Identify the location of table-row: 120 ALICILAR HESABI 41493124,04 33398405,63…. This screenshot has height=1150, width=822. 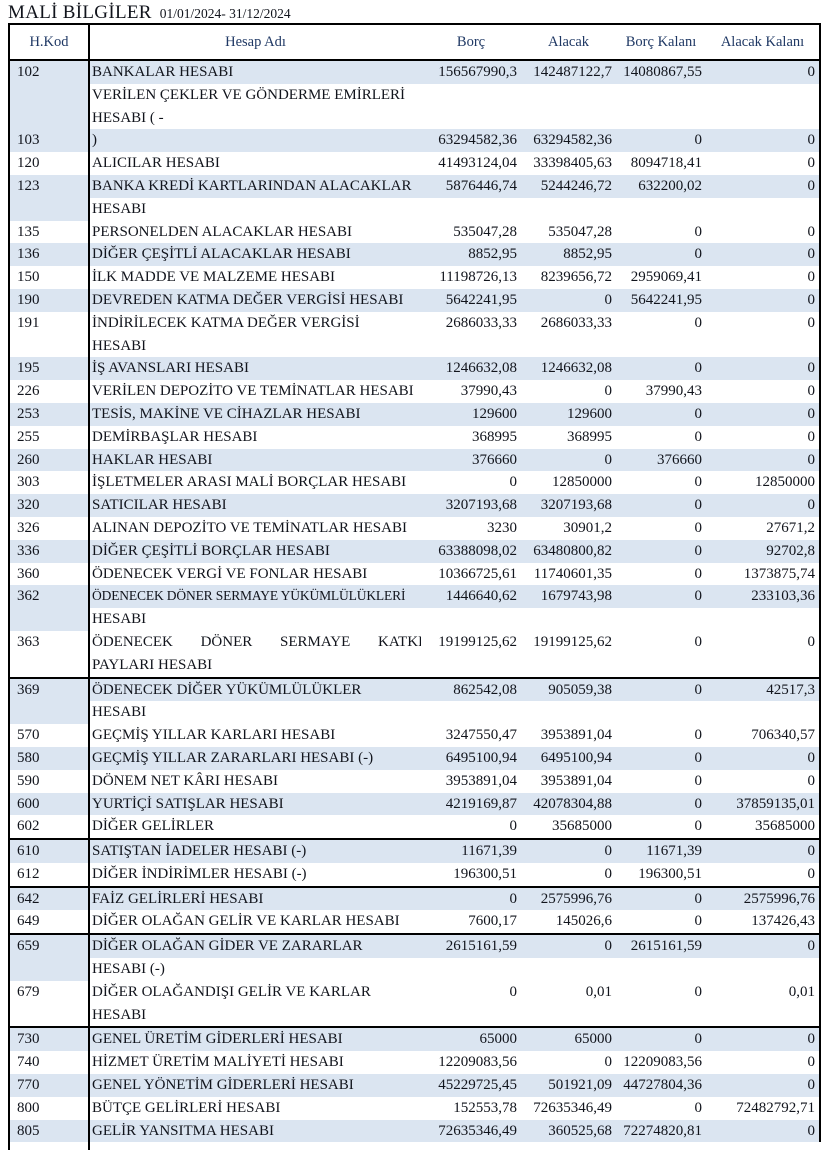
(414, 163).